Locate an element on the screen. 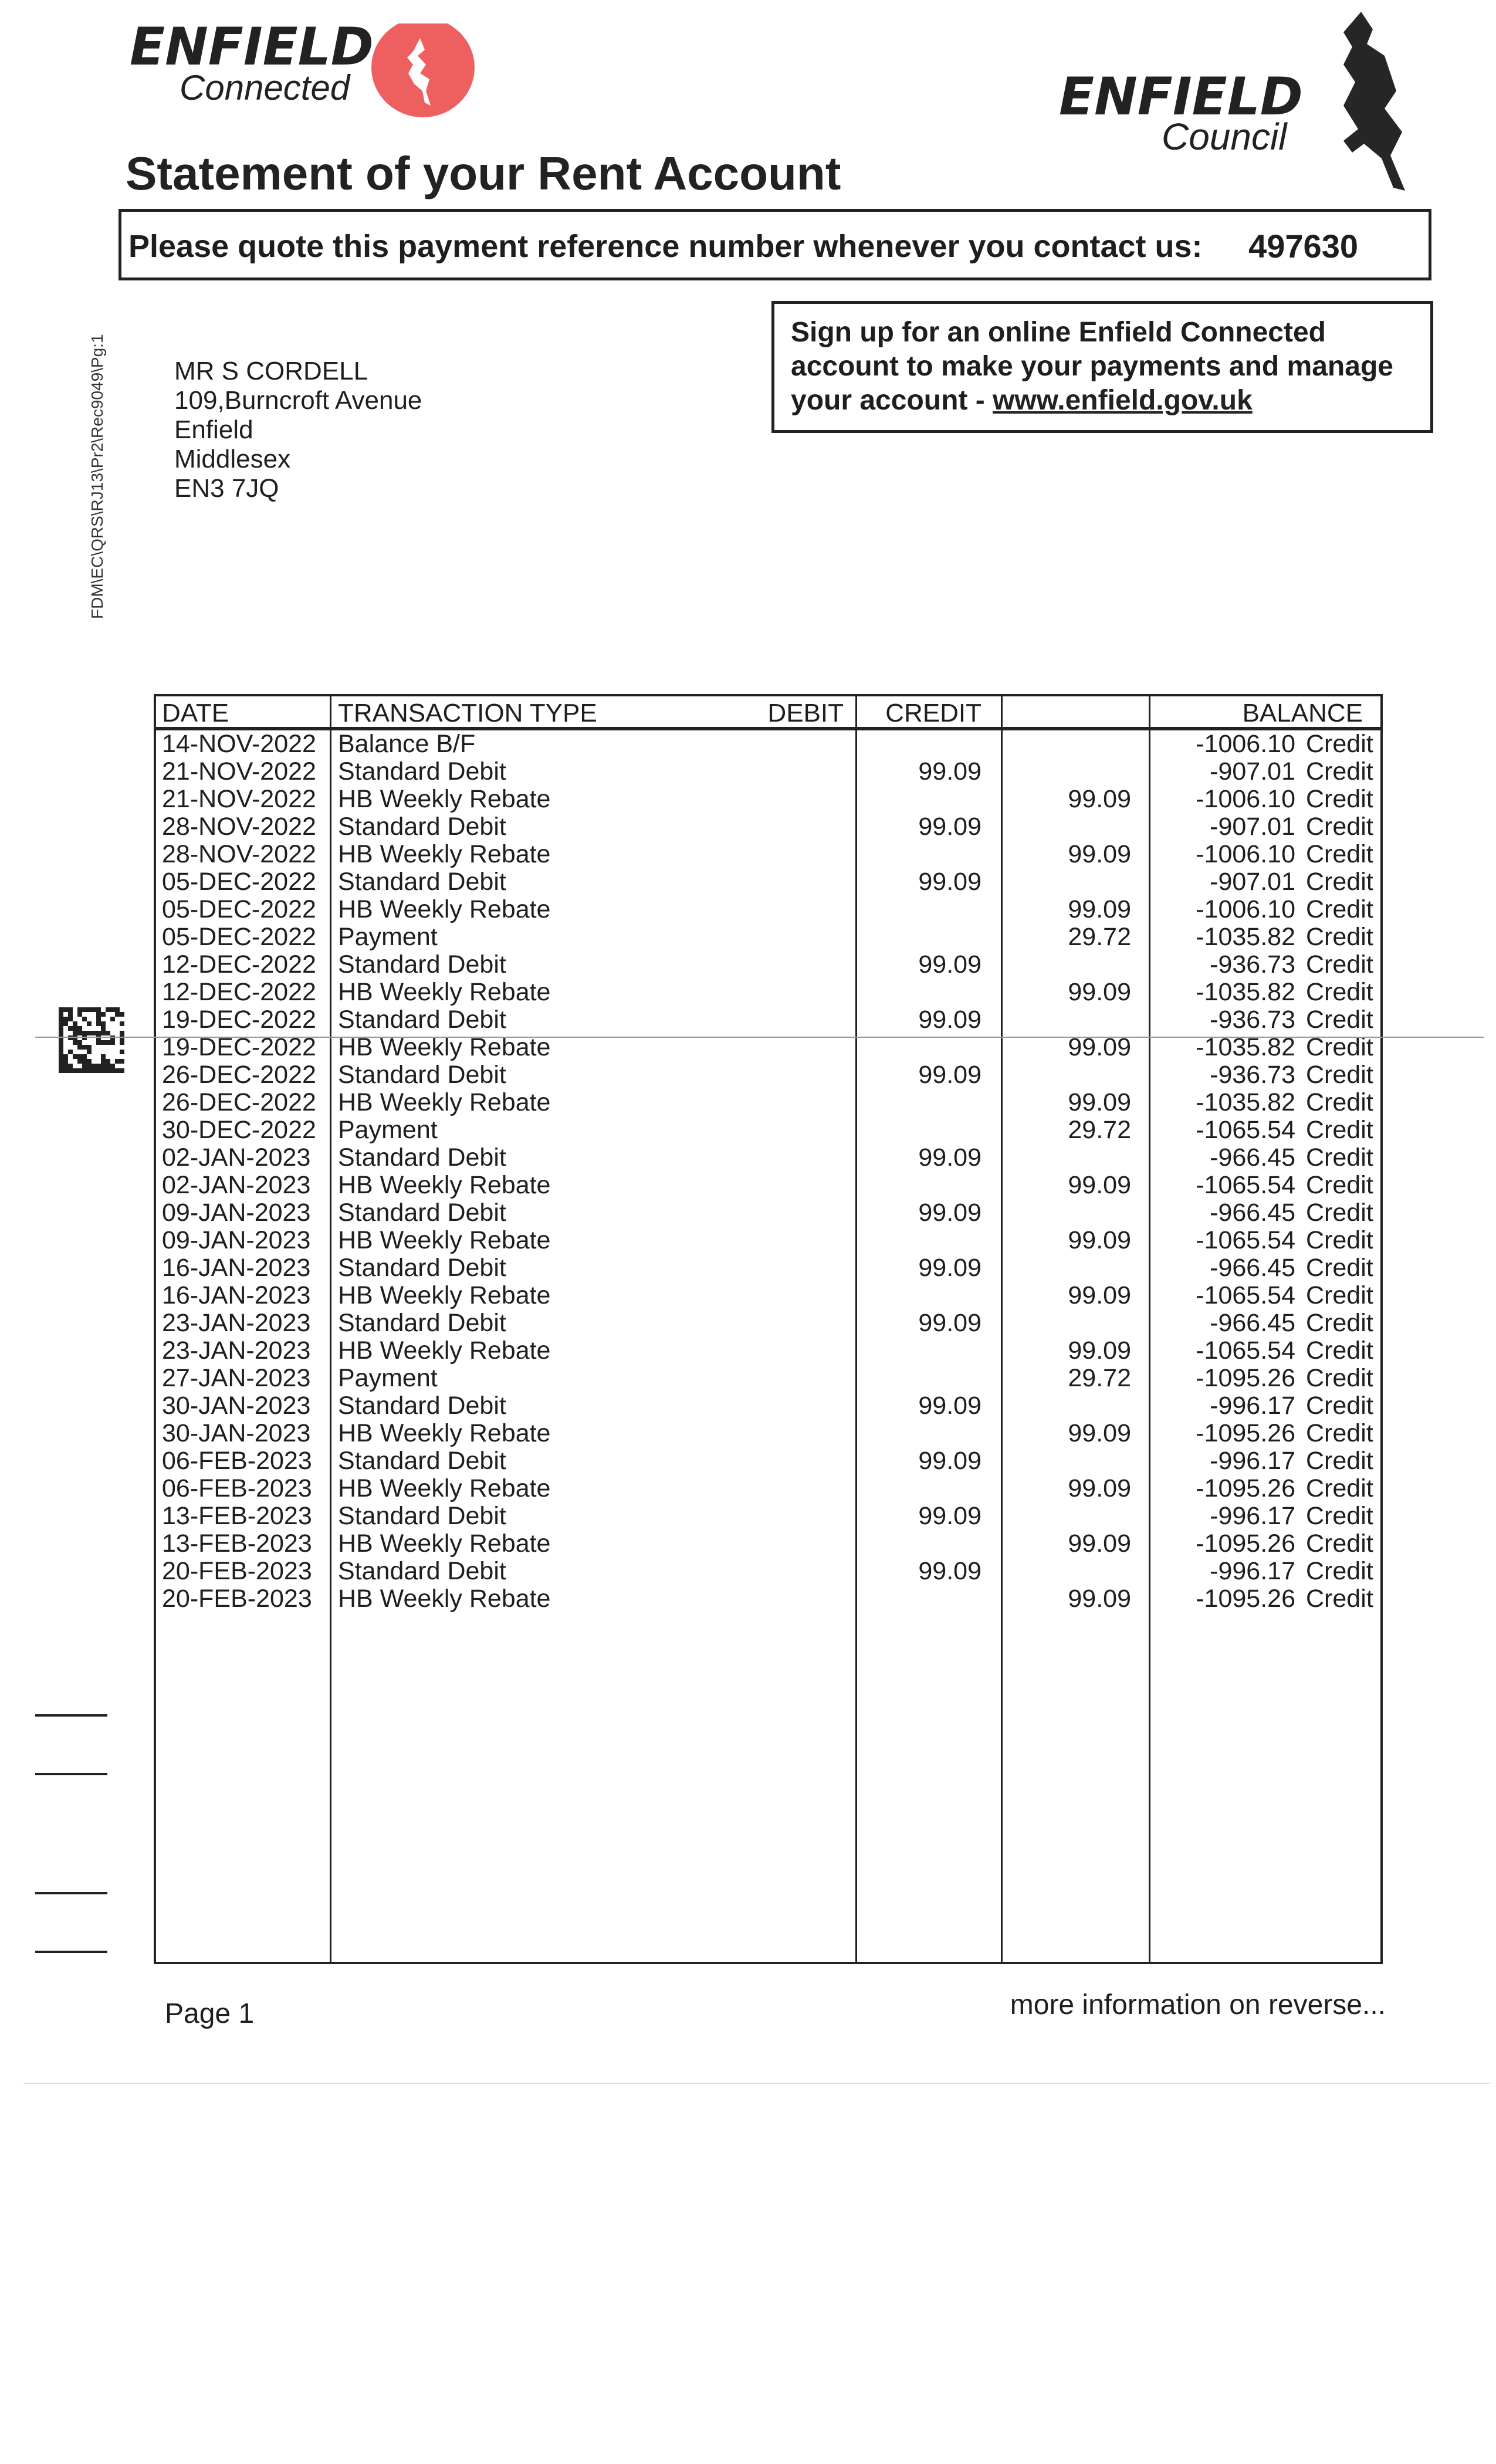 The image size is (1496, 2464). header-credit: CREDIT is located at coordinates (933, 713).